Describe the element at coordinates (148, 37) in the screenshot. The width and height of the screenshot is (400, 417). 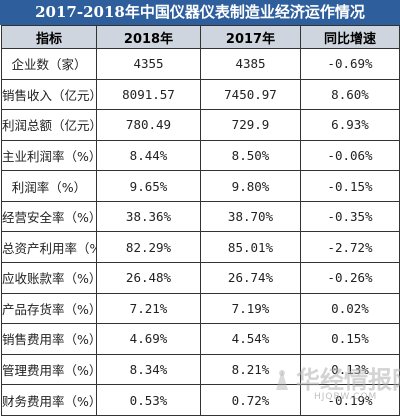
I see `header-2018: 2018年` at that location.